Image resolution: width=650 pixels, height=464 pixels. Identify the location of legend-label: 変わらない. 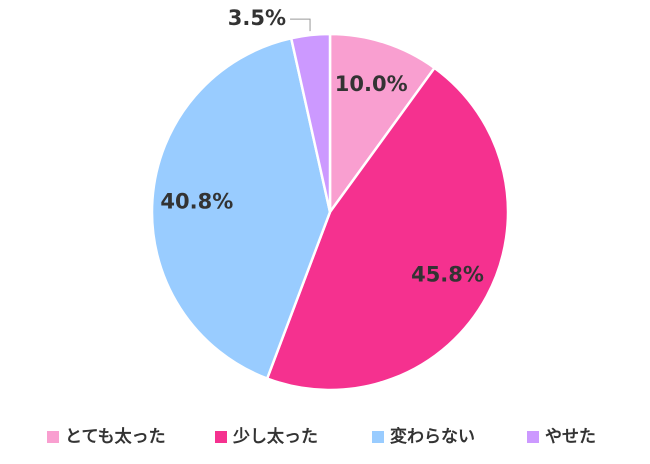
(432, 436).